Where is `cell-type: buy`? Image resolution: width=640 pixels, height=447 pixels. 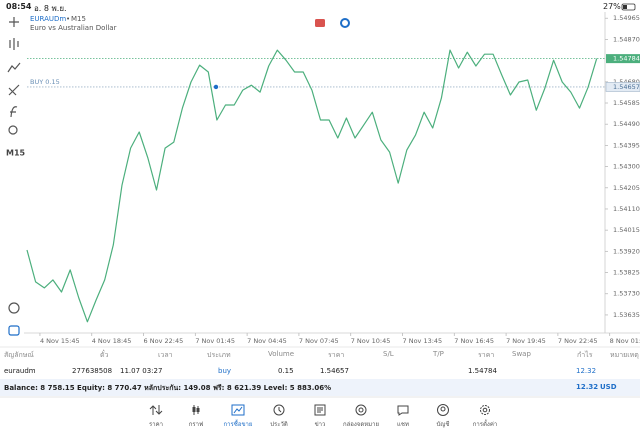 cell-type: buy is located at coordinates (225, 371).